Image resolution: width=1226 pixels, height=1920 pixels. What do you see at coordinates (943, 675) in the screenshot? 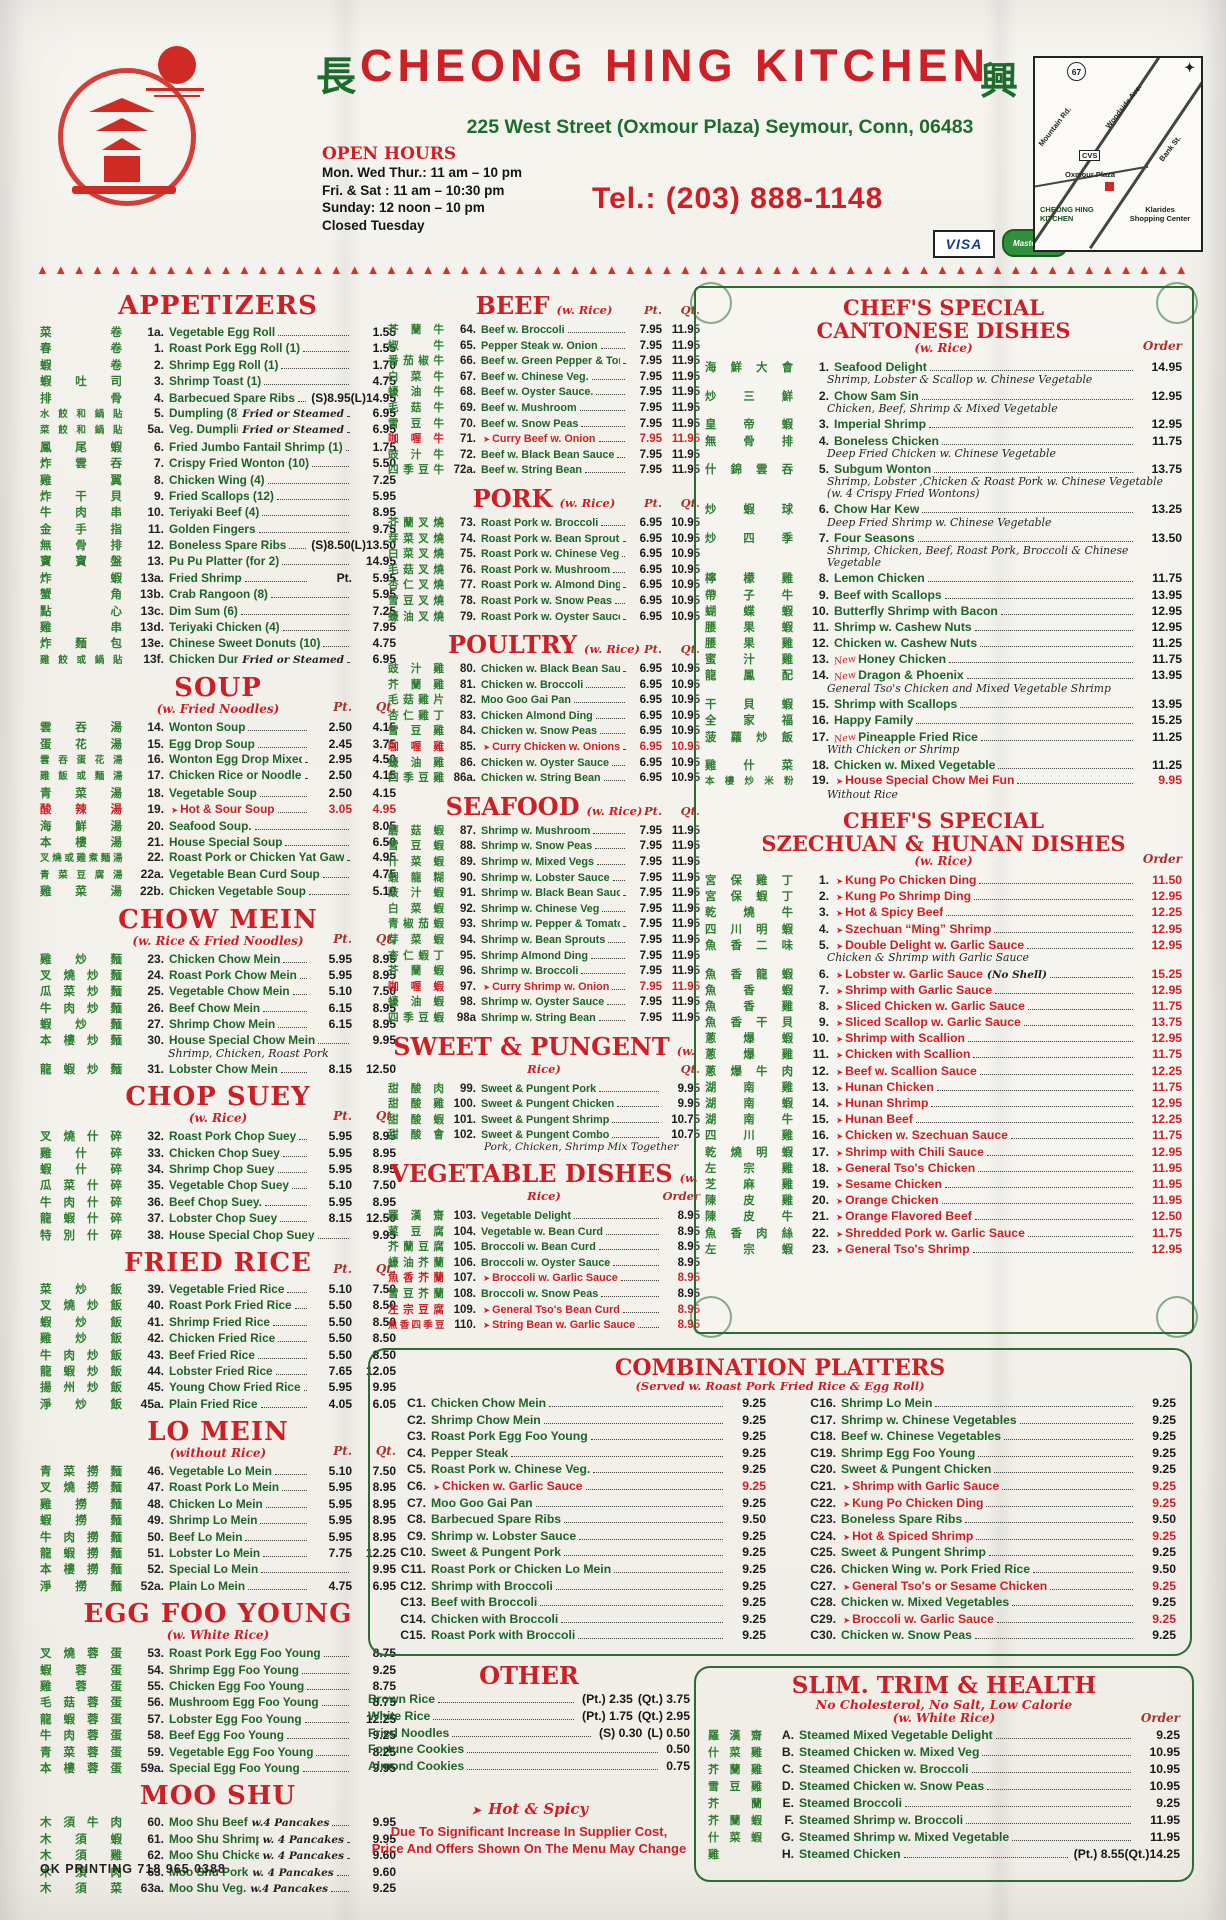
I see `menu-item: 龍鳳配 14. New Dragon & Phoenix 13.95` at bounding box center [943, 675].